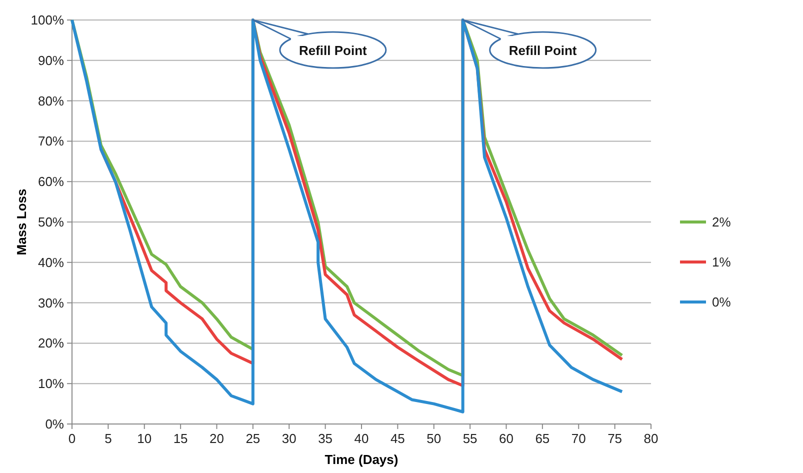 The height and width of the screenshot is (473, 803). Describe the element at coordinates (722, 222) in the screenshot. I see `legend-label: 2%` at that location.